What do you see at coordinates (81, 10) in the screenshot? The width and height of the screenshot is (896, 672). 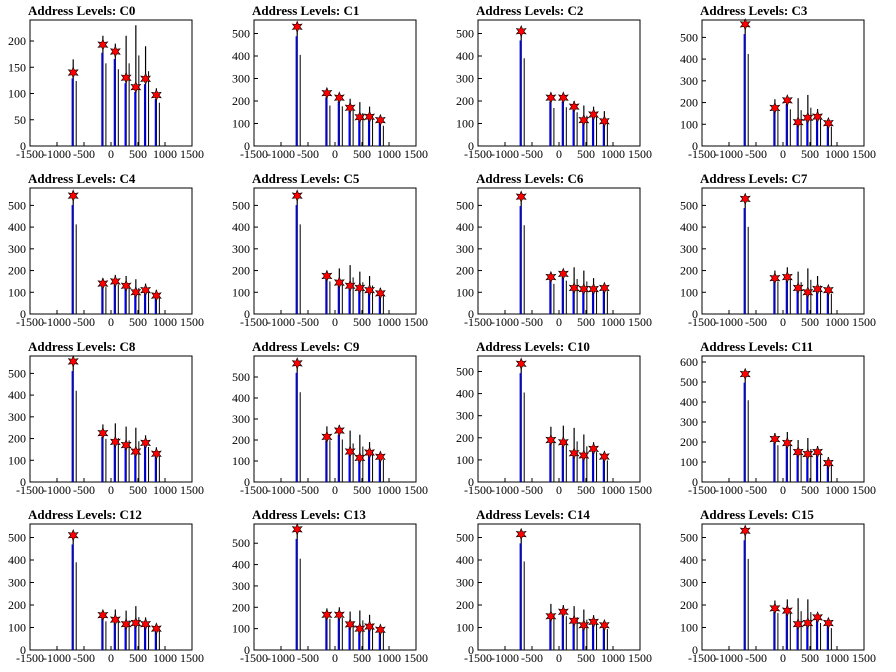 I see `chart-title: Address Levels: C0` at bounding box center [81, 10].